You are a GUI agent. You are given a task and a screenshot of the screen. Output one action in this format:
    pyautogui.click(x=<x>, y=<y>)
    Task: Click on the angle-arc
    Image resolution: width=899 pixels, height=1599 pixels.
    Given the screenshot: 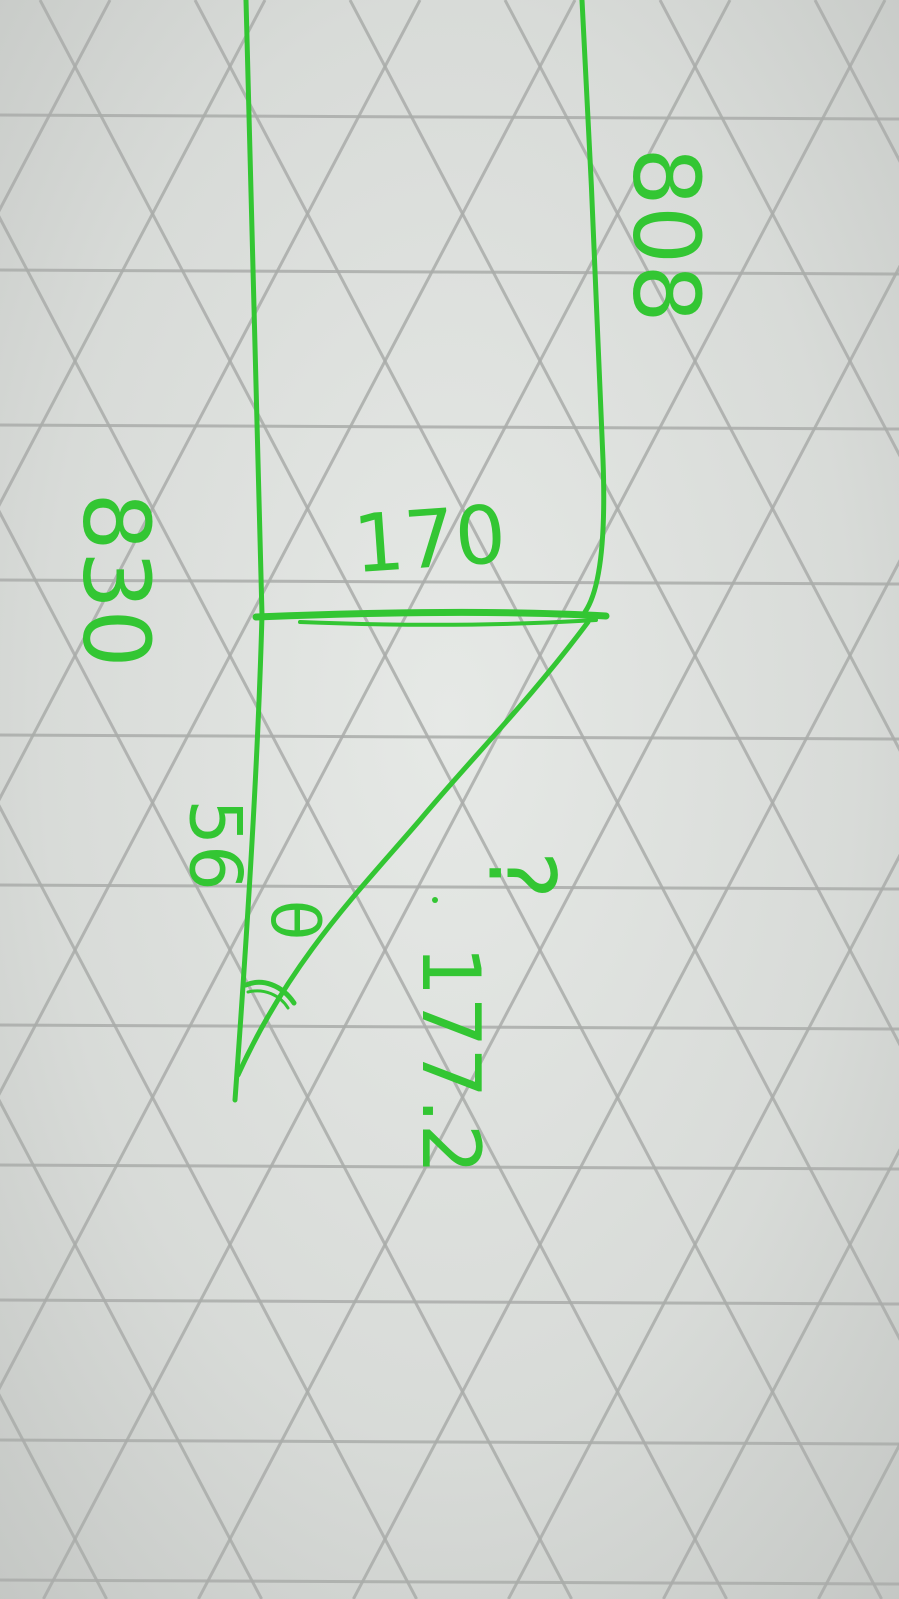 What is the action you would take?
    pyautogui.click(x=270, y=992)
    